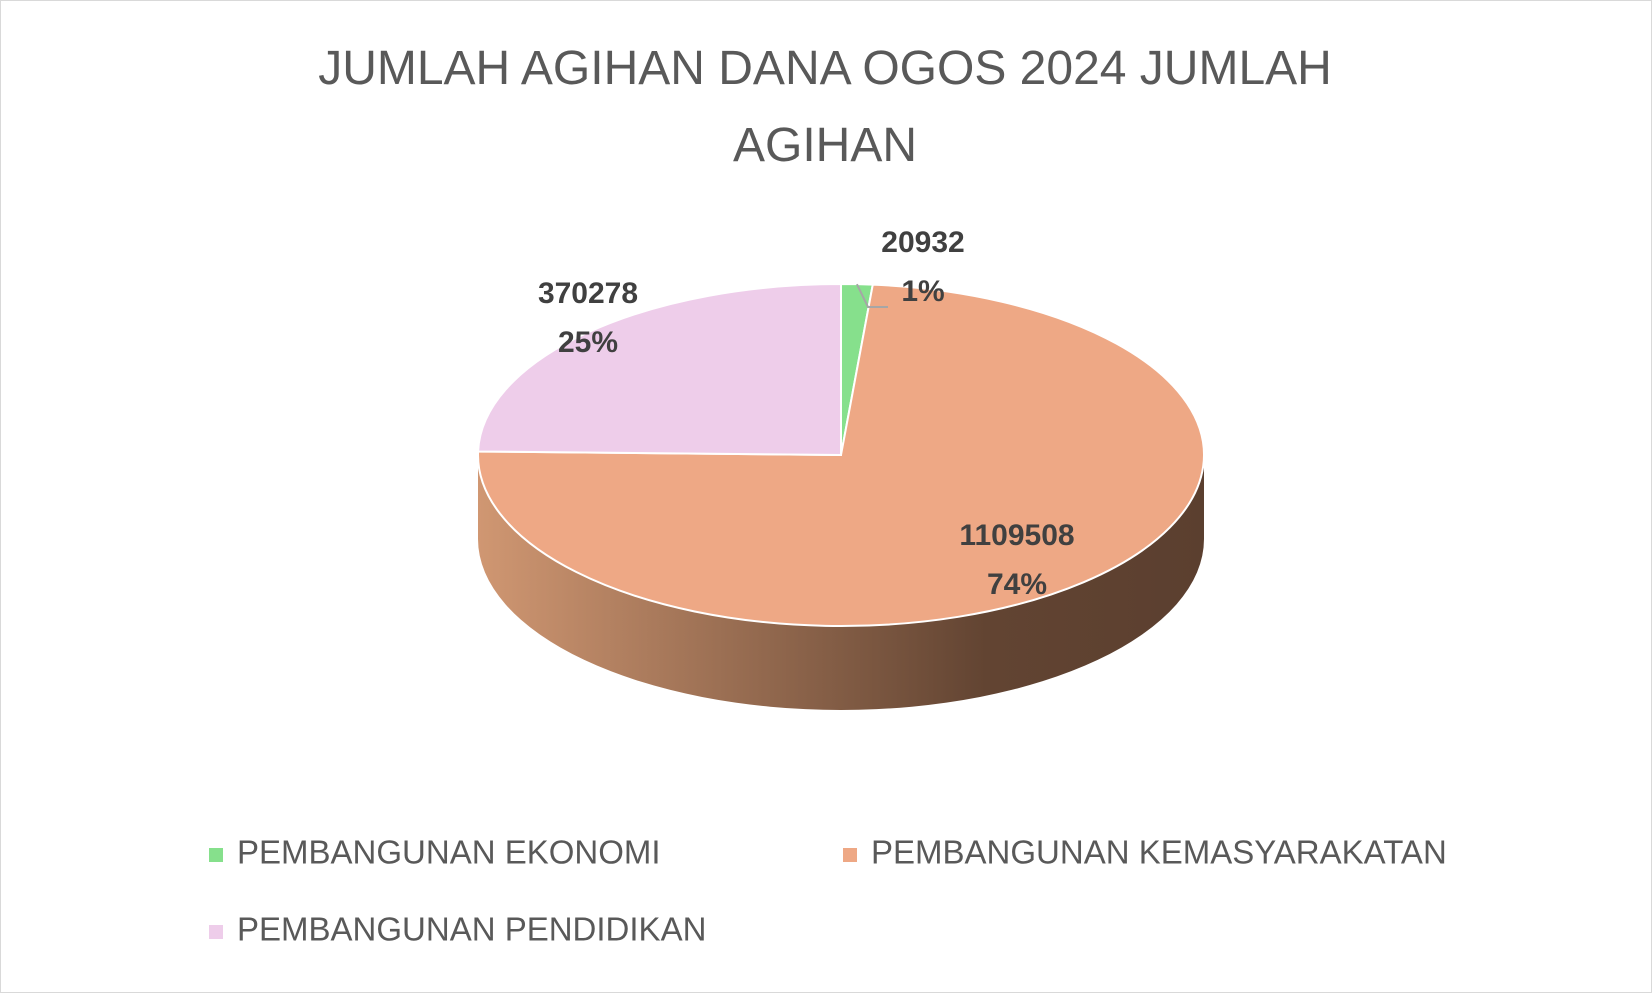 This screenshot has width=1652, height=993. Describe the element at coordinates (449, 852) in the screenshot. I see `legend-label: PEMBANGUNAN EKONOMI` at that location.